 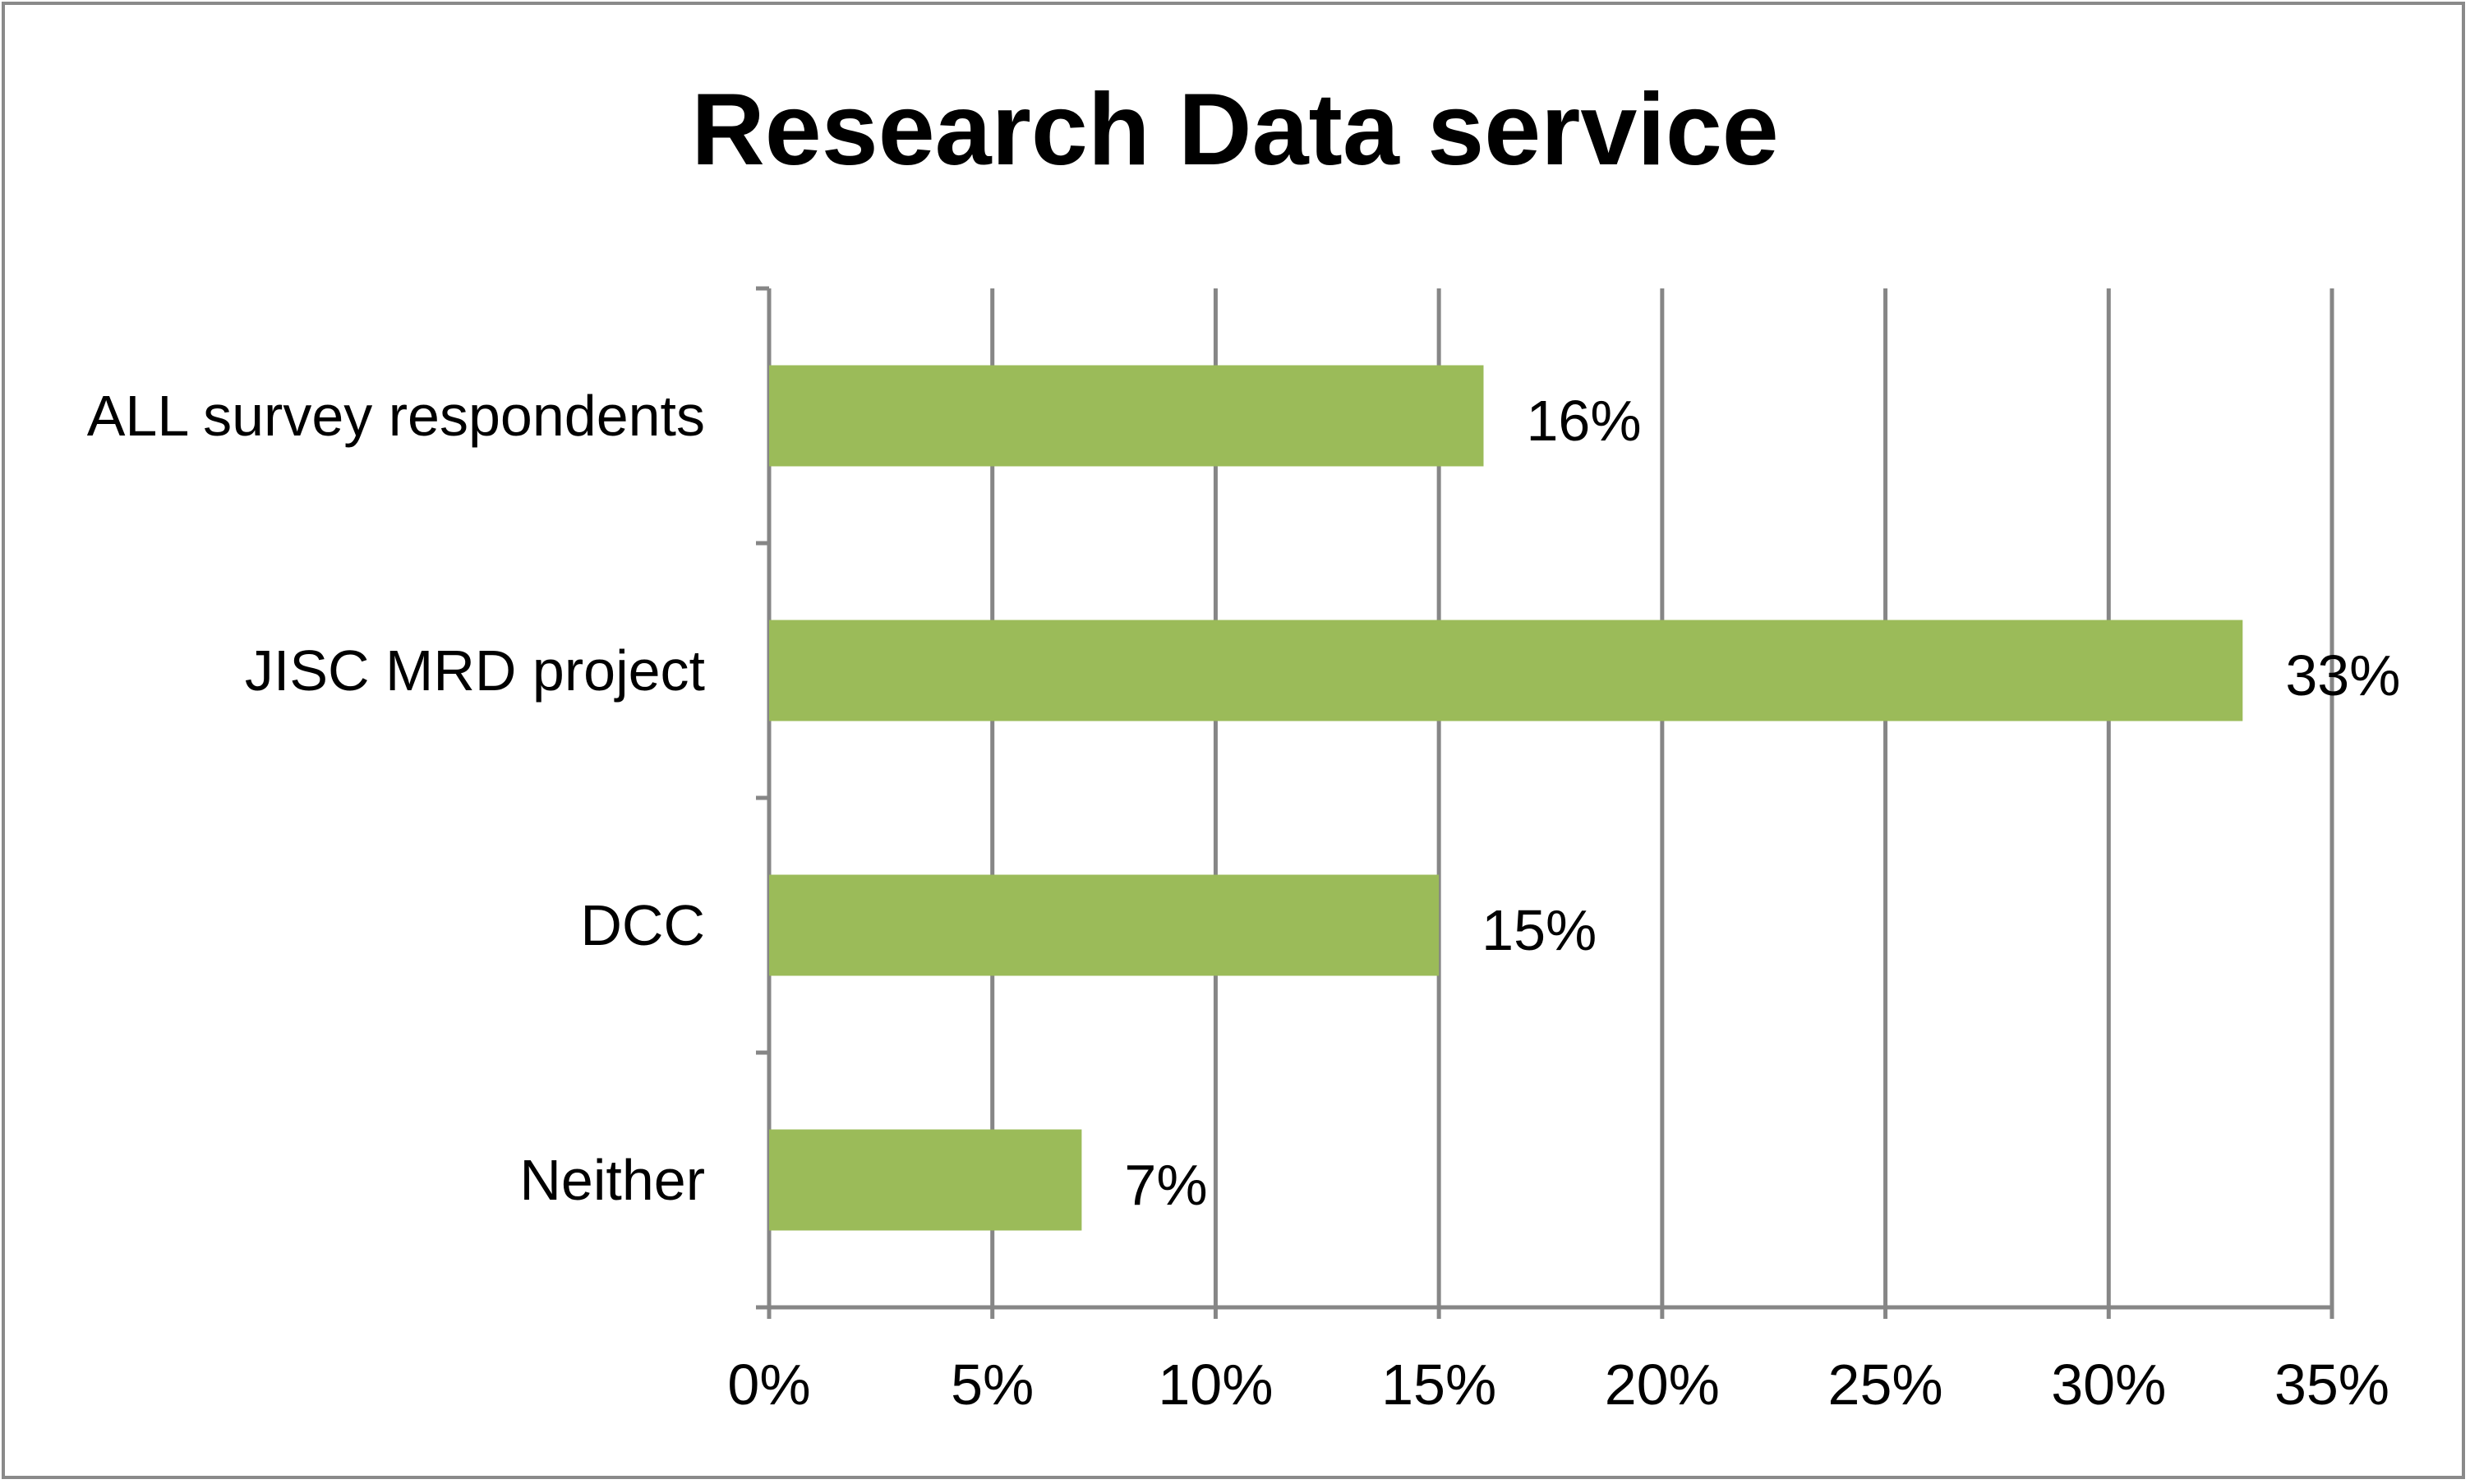 I want to click on data-label: 33%, so click(x=2342, y=675).